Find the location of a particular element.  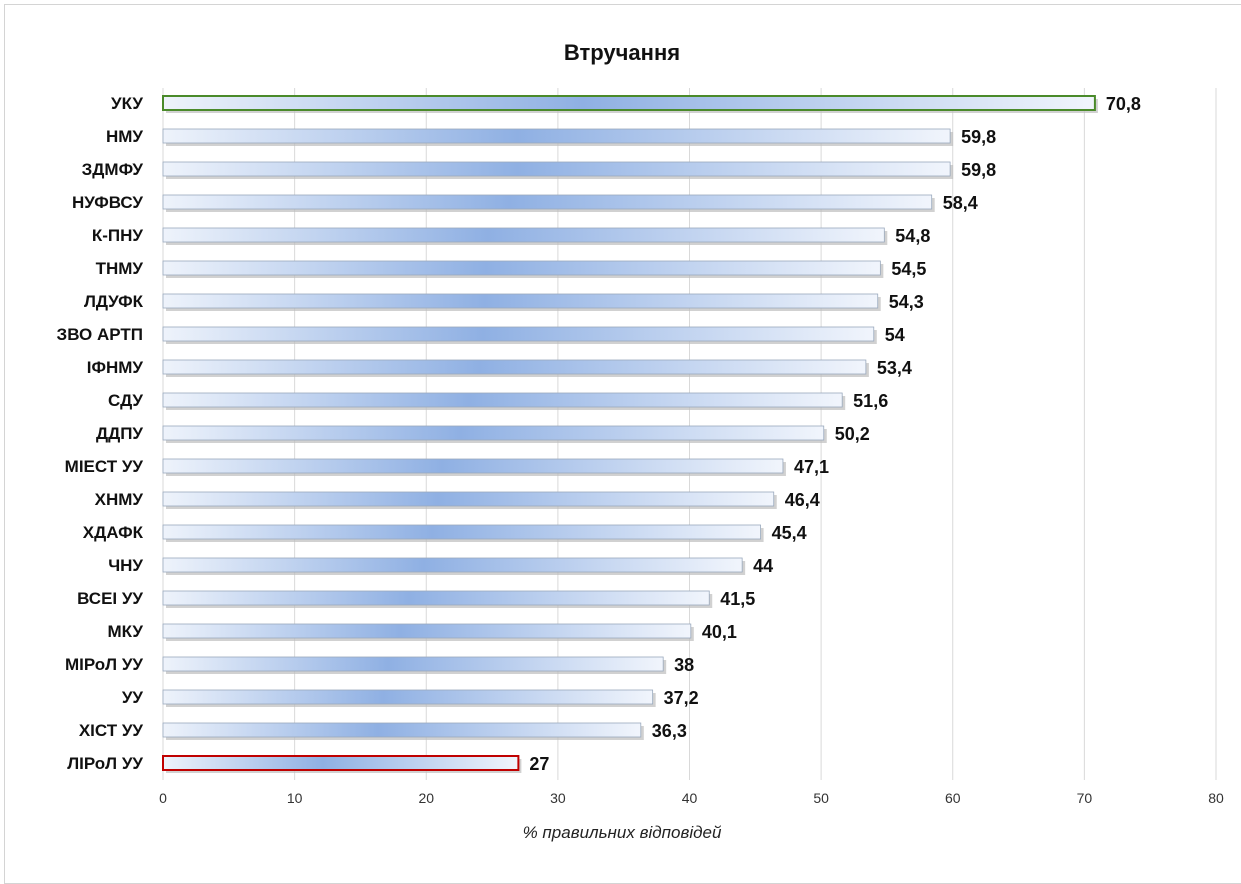

x-tick-label: 70 is located at coordinates (1085, 798).